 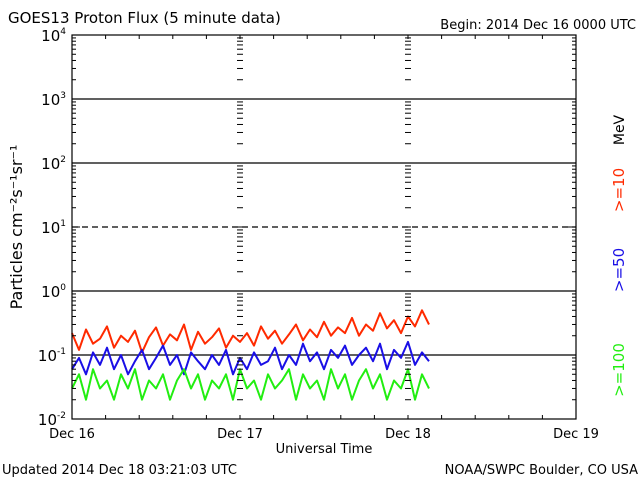 I want to click on legend: >=10 >=50 >=100, so click(x=619, y=282).